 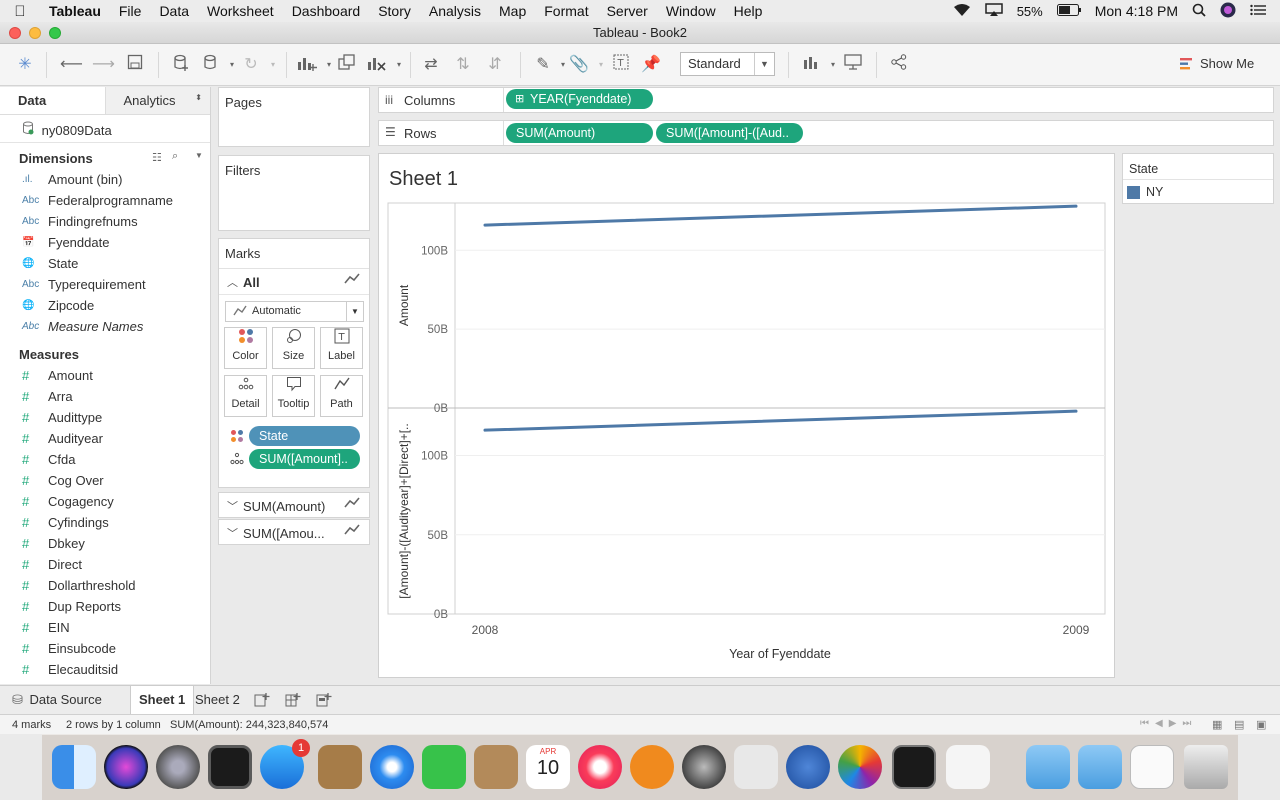 What do you see at coordinates (748, 11) in the screenshot?
I see `menu-help: Help` at bounding box center [748, 11].